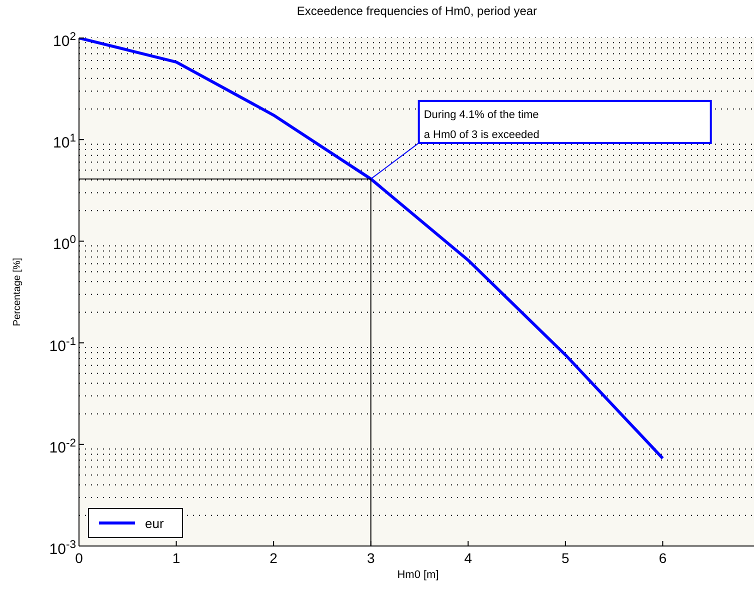 The height and width of the screenshot is (591, 754). What do you see at coordinates (566, 558) in the screenshot?
I see `x-tick-label: 5` at bounding box center [566, 558].